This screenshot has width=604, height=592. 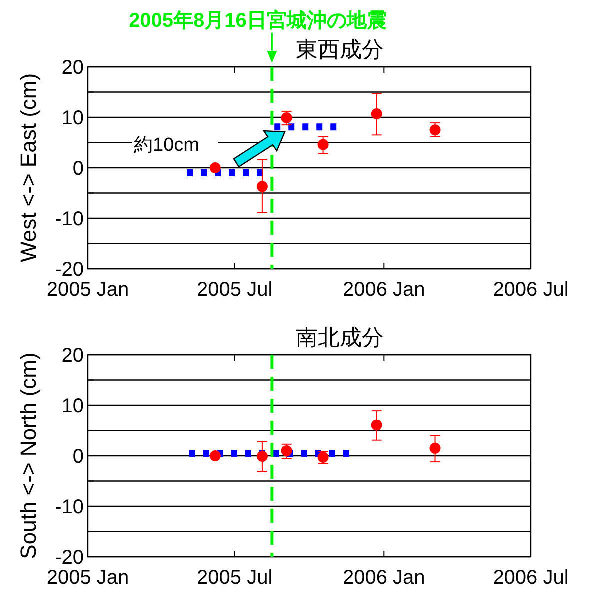 I want to click on y-axis-title: West <-> East (cm), so click(x=28, y=168).